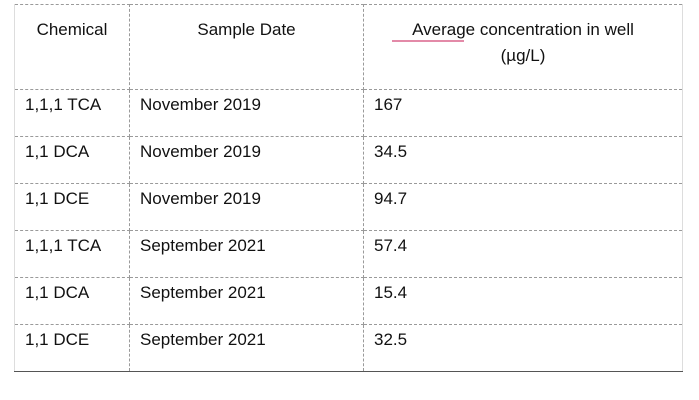 The width and height of the screenshot is (699, 400). I want to click on header-cell: Chemical, so click(72, 47).